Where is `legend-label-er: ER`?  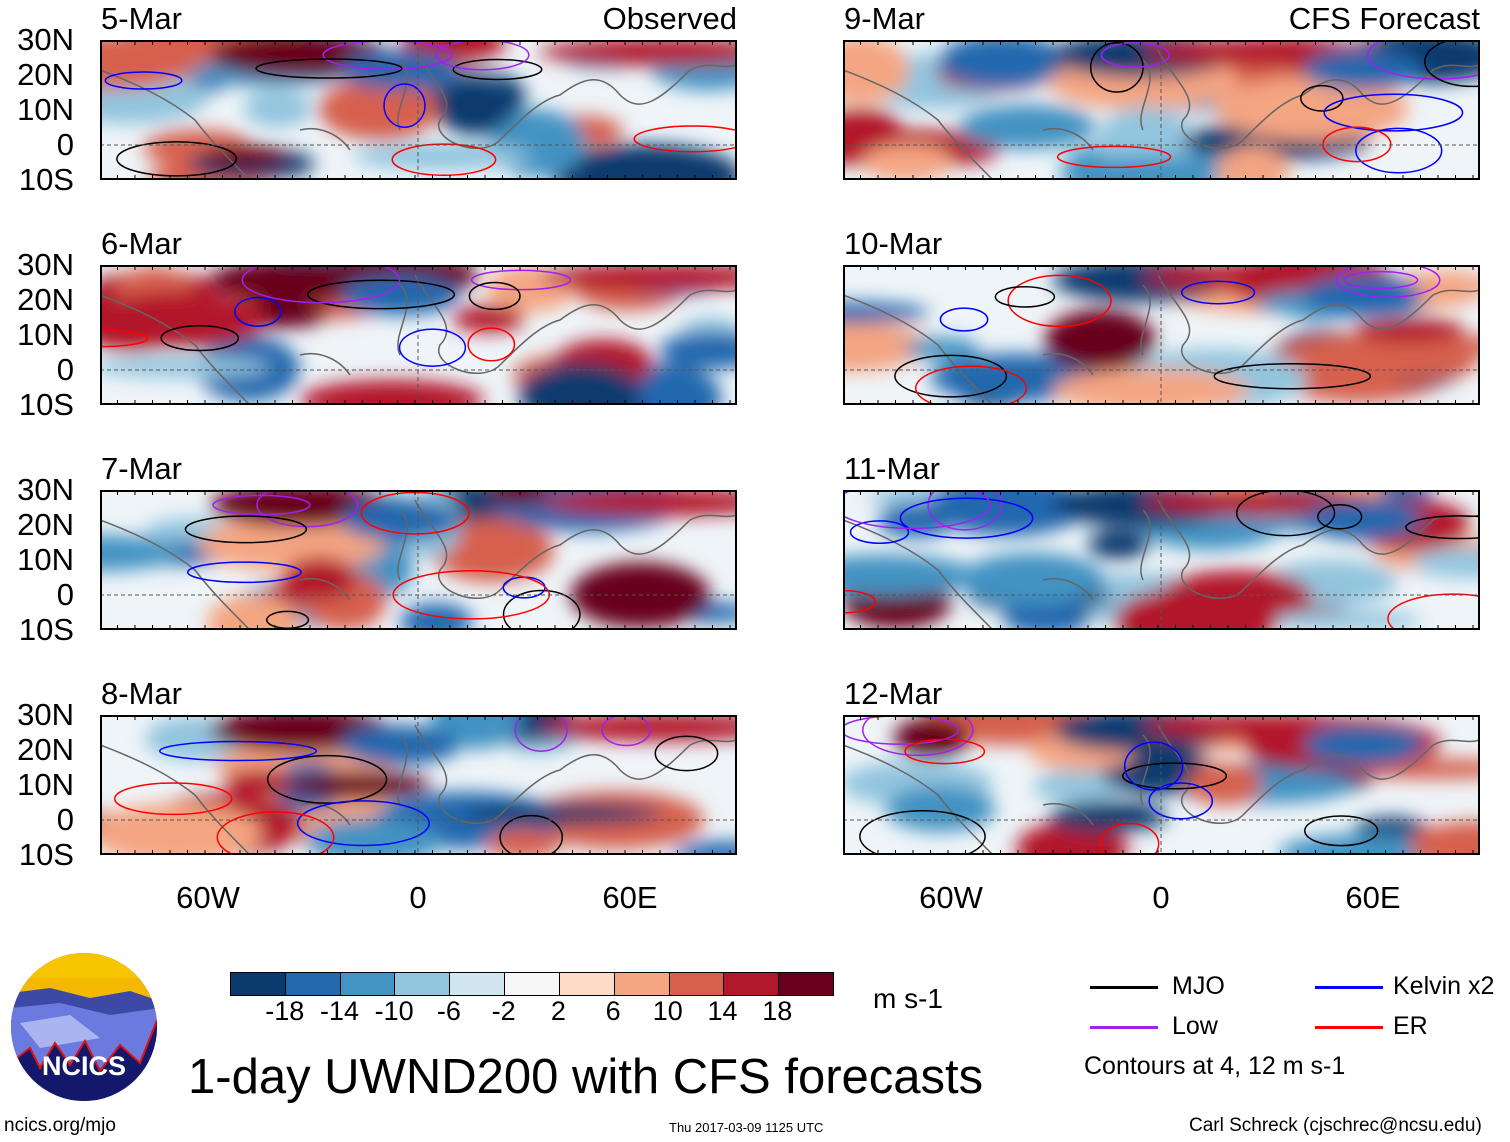
legend-label-er: ER is located at coordinates (1410, 1026).